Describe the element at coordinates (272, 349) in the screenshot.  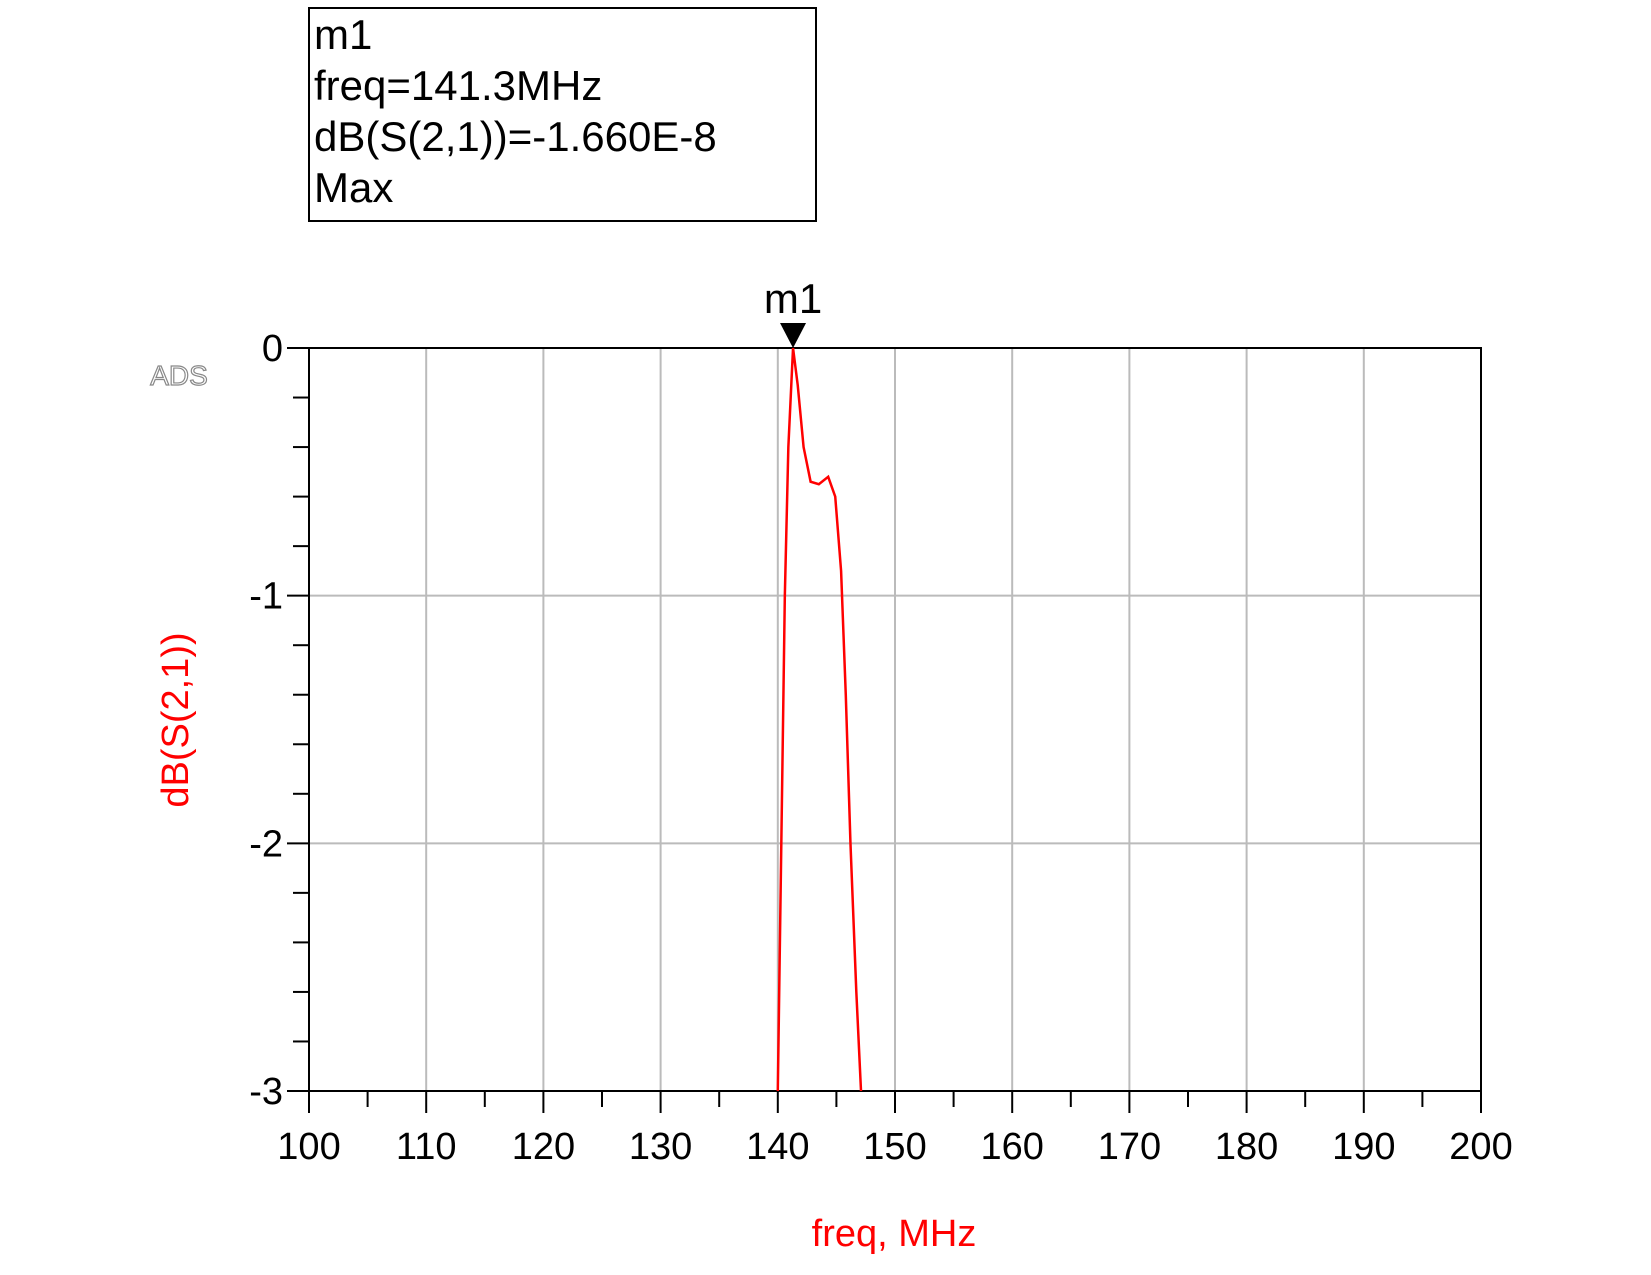
I see `y-tick-label: 0` at that location.